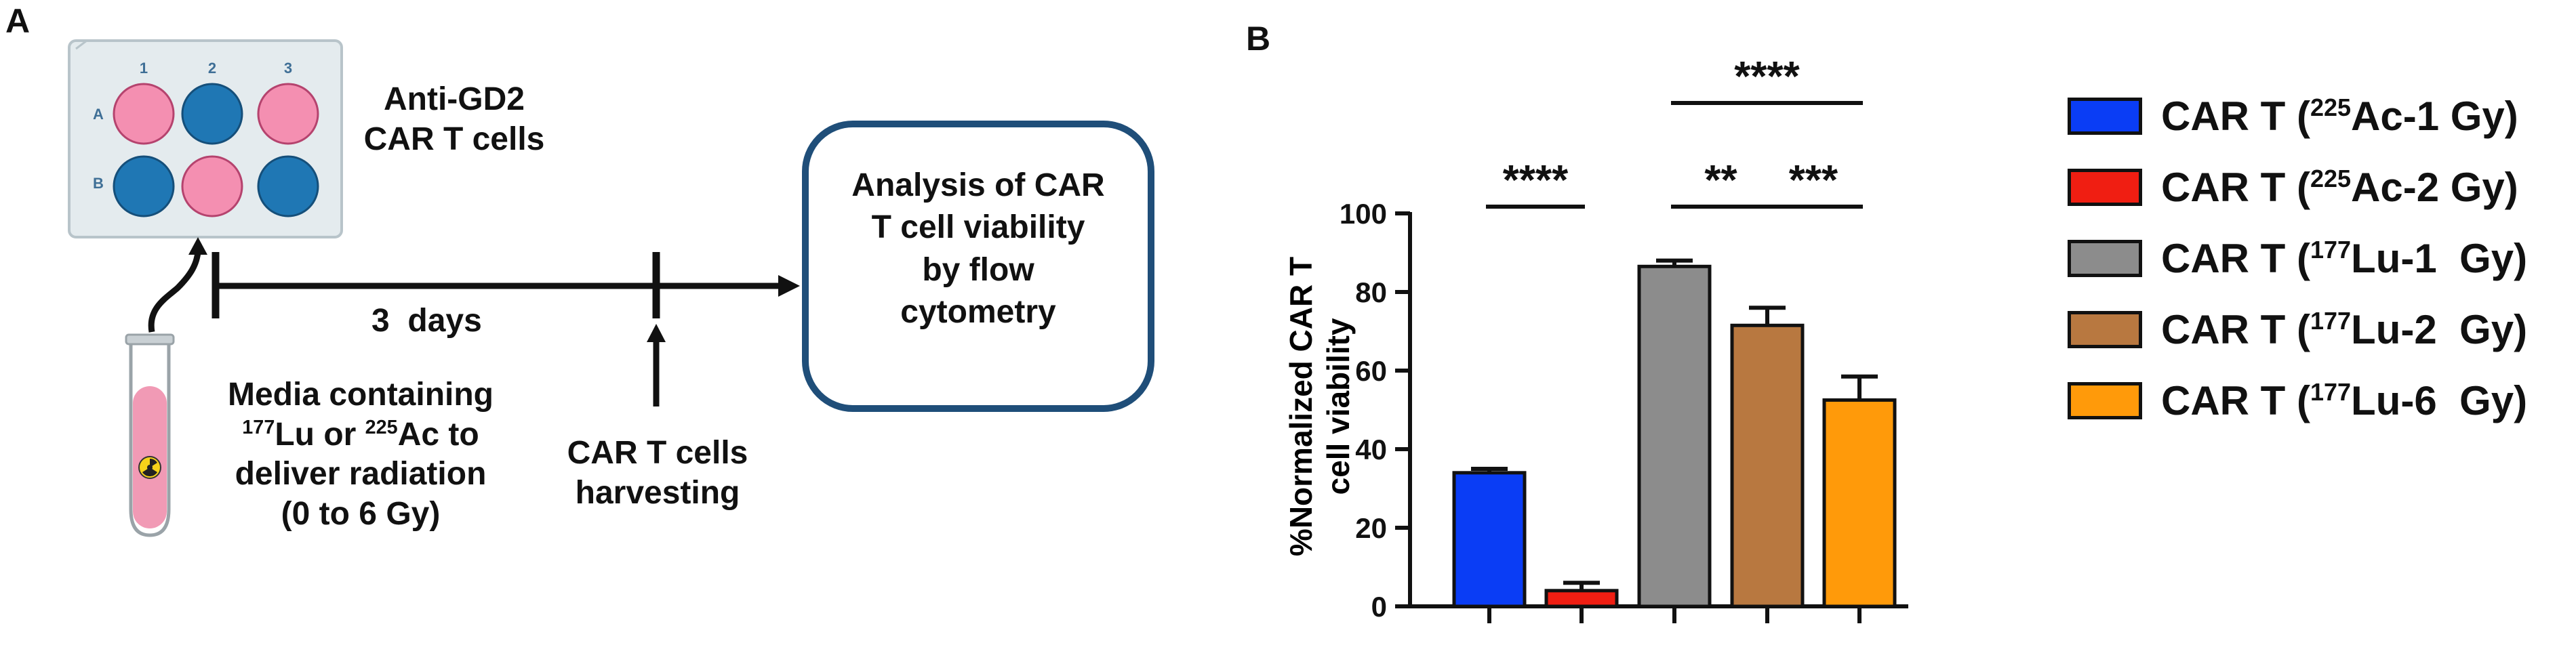 The image size is (2576, 647). I want to click on legend-item: CAR T (225Ac-2 Gy), so click(2293, 187).